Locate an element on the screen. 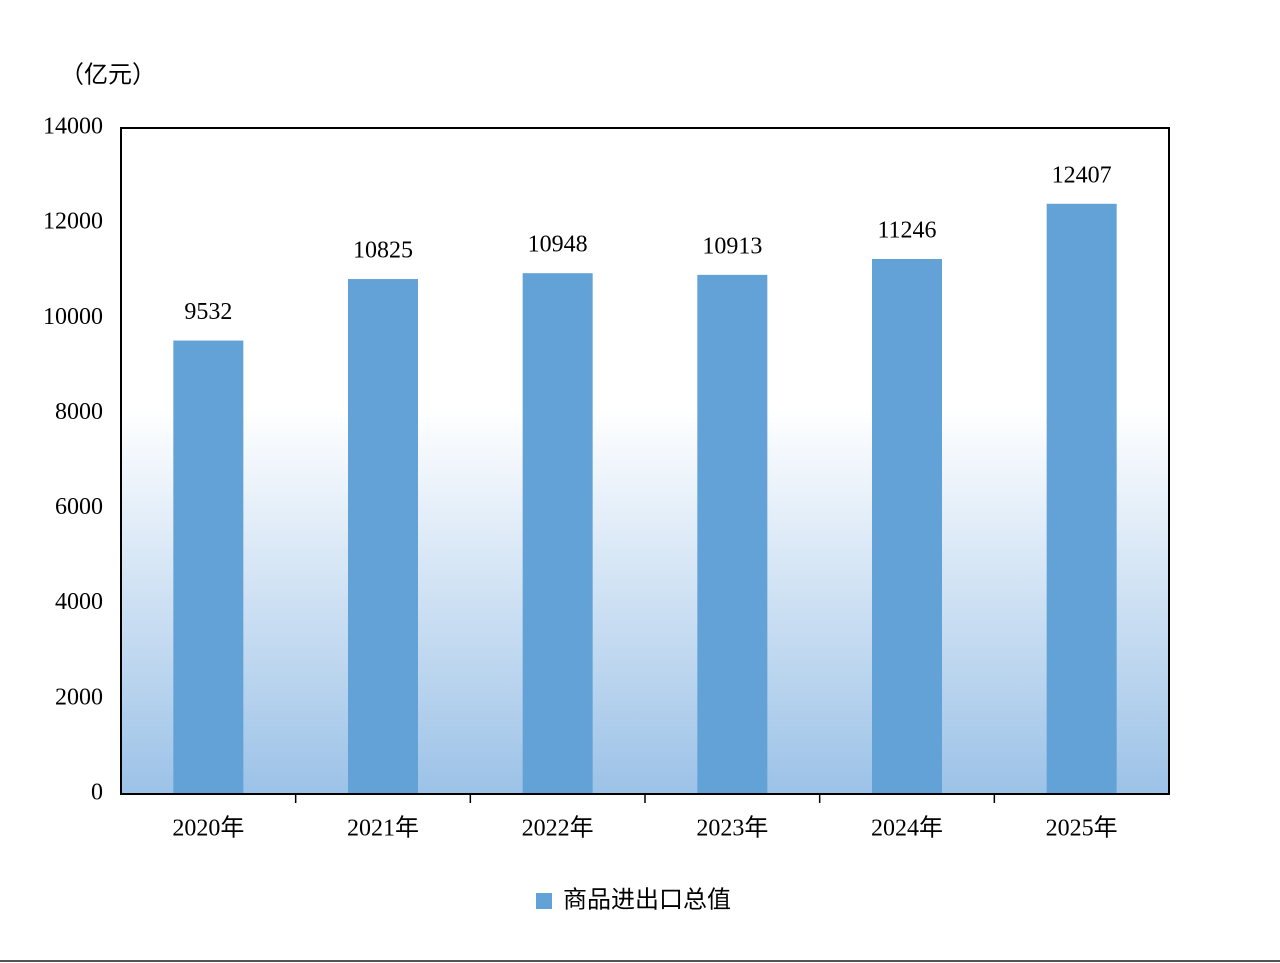 This screenshot has height=963, width=1280. data-label: 10825 is located at coordinates (383, 251).